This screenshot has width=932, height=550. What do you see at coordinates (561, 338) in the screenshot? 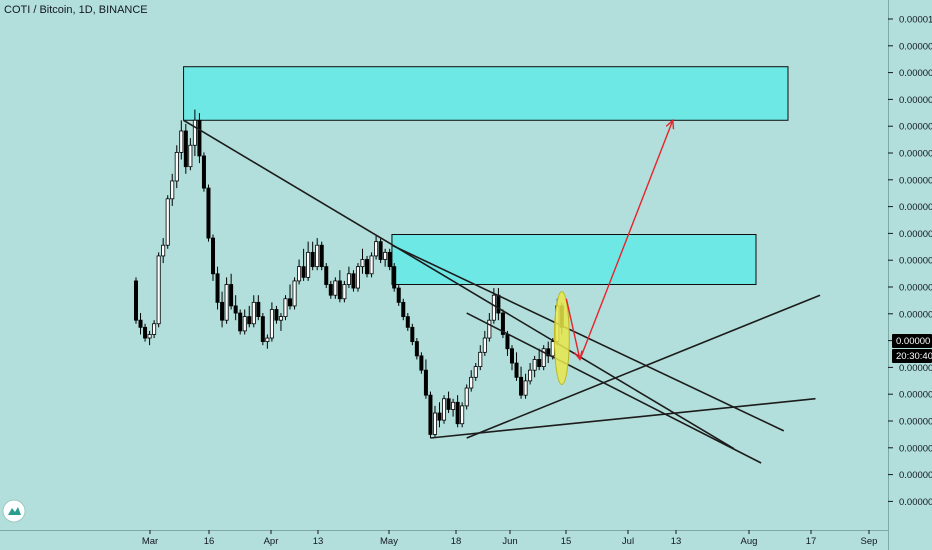
I see `highlight-ellipse` at bounding box center [561, 338].